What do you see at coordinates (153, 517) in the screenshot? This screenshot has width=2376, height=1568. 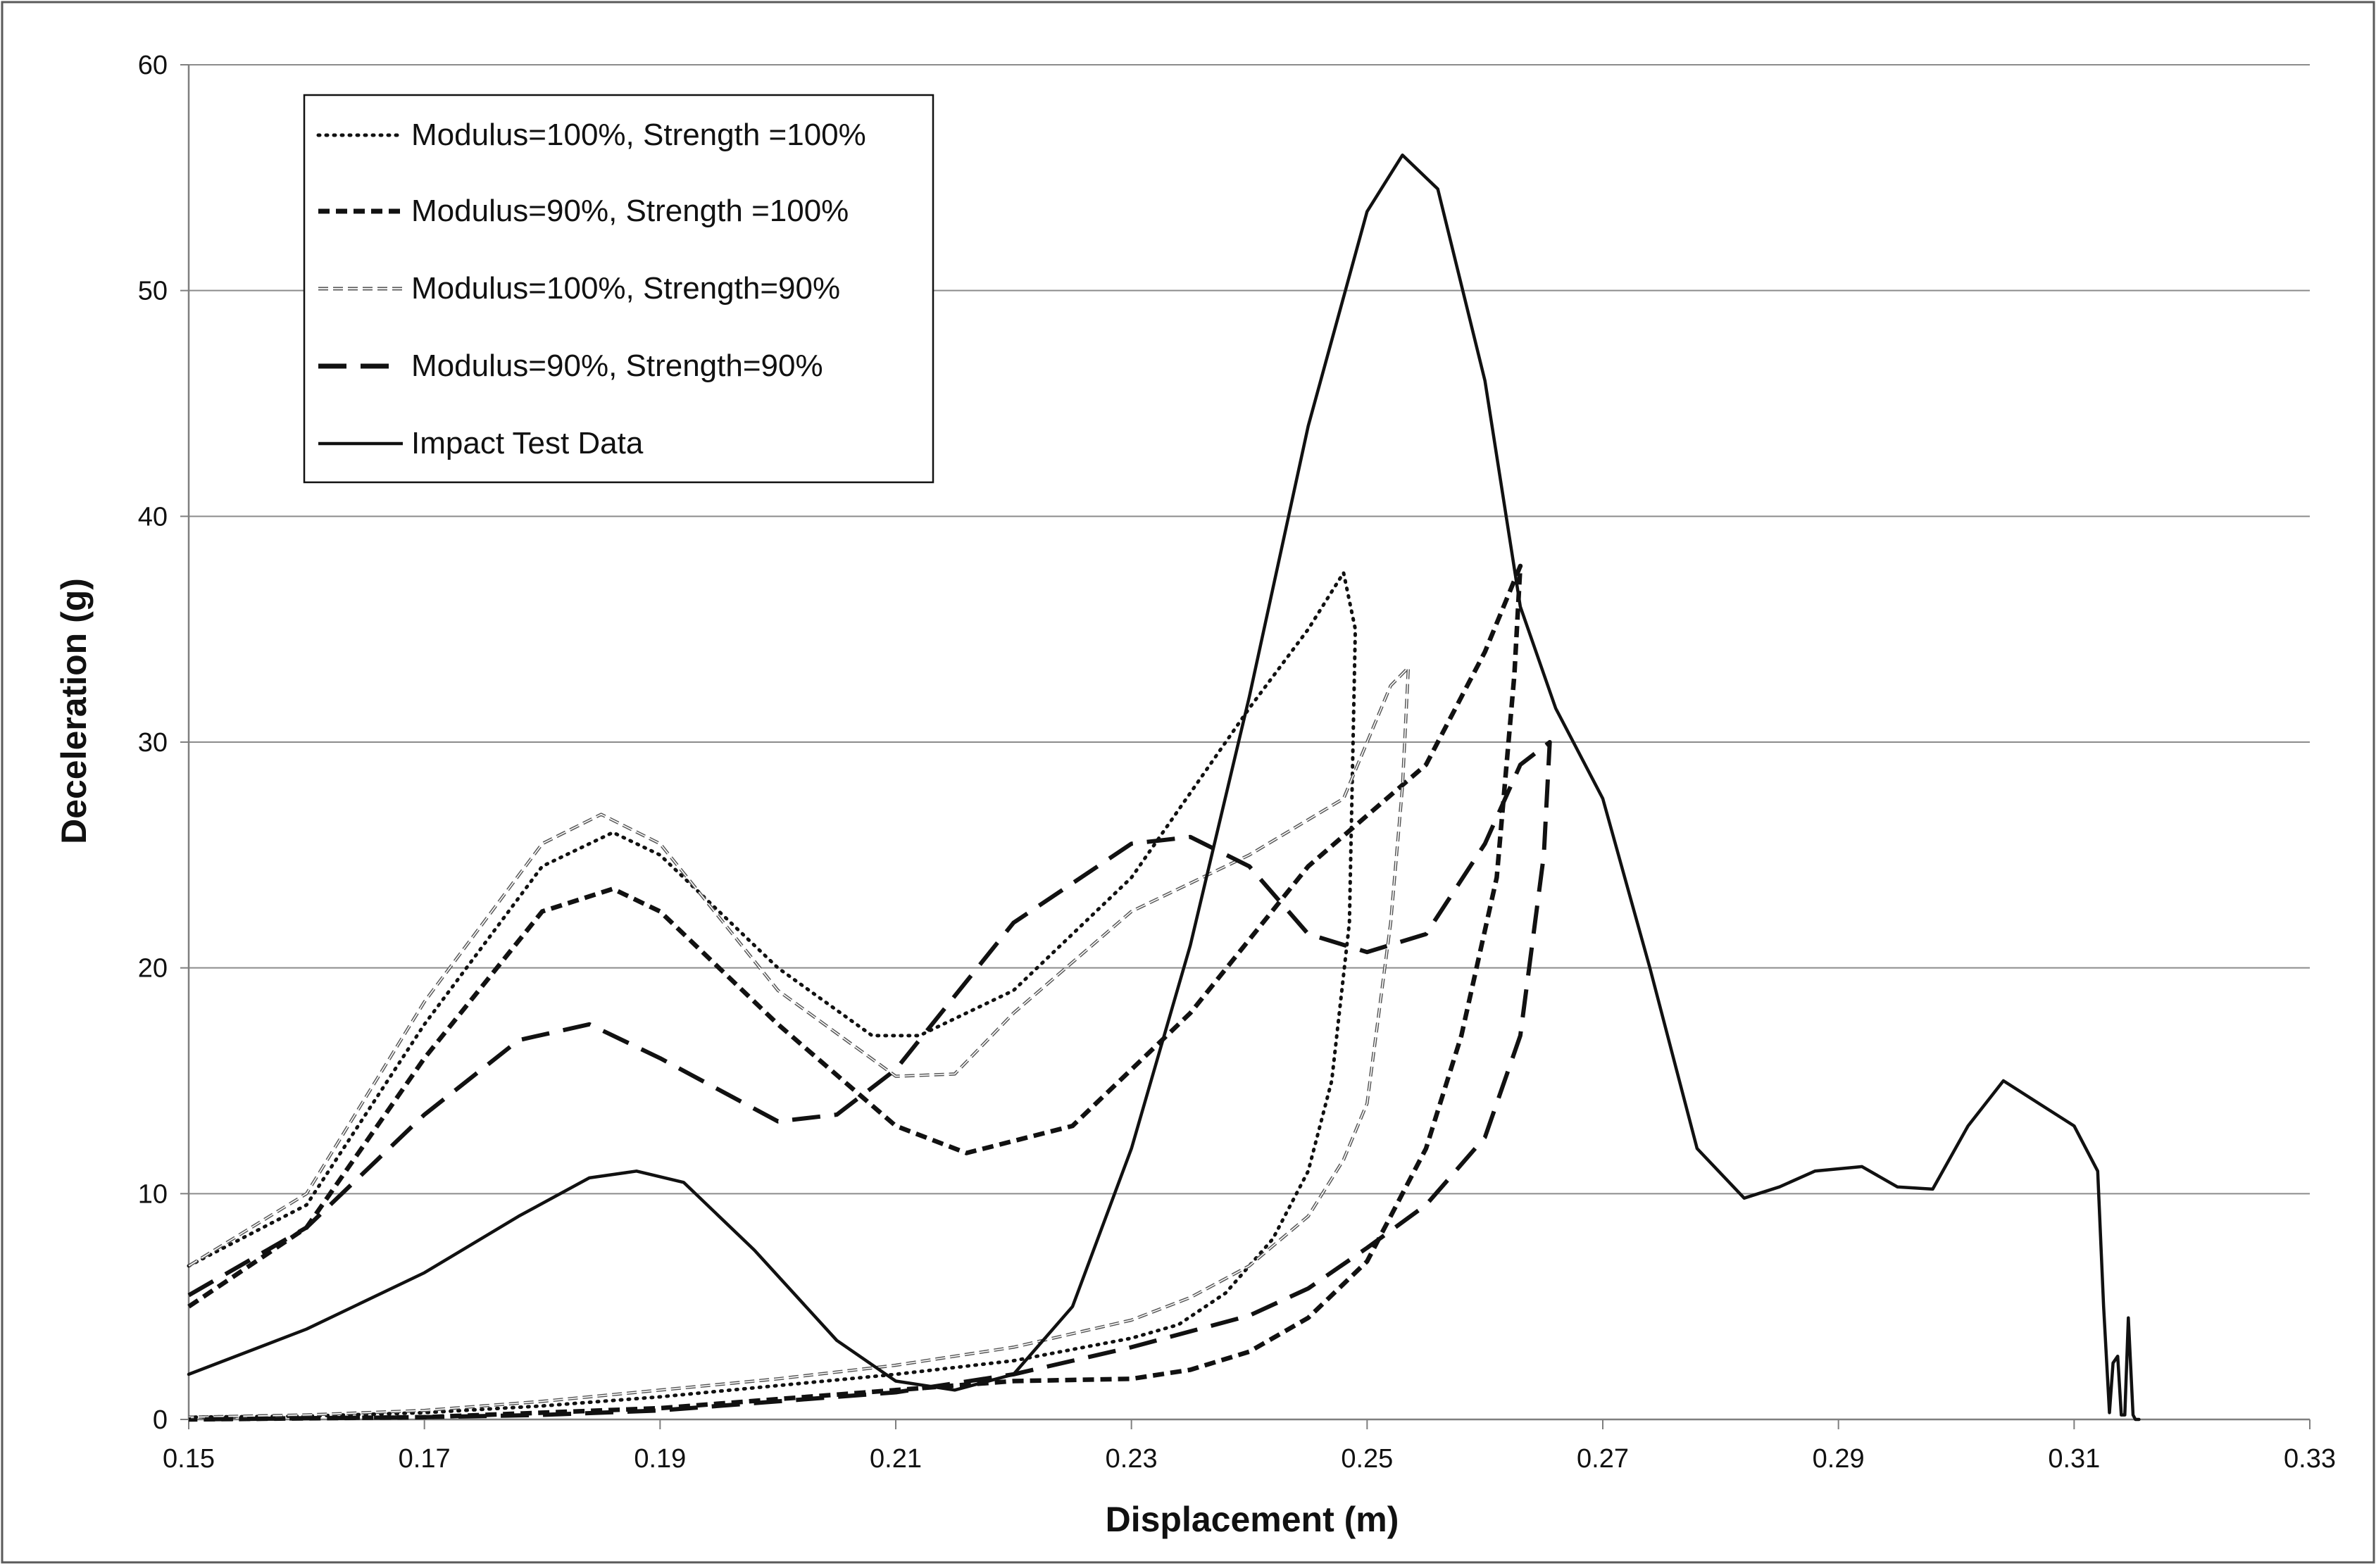 I see `y-tick-label: 40` at bounding box center [153, 517].